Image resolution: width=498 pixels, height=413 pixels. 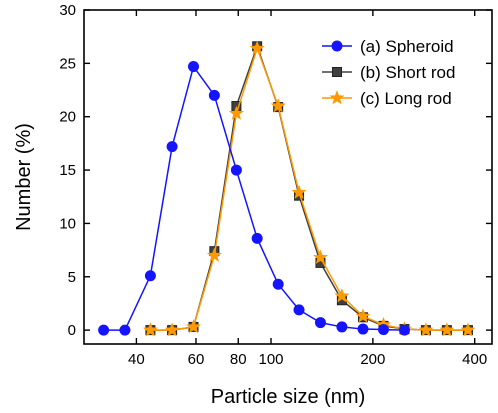 What do you see at coordinates (67, 170) in the screenshot?
I see `y-tick-label: 15` at bounding box center [67, 170].